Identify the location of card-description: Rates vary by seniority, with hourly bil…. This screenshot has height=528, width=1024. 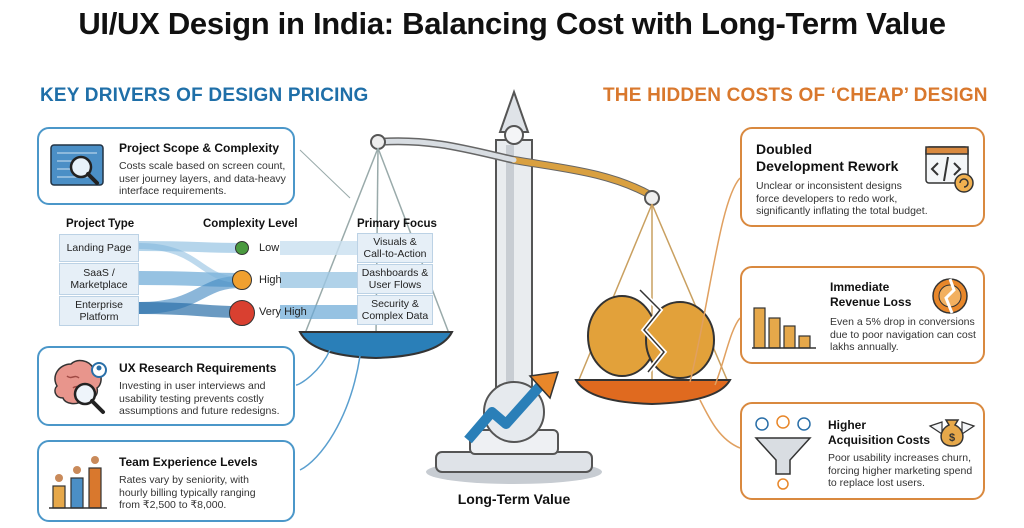
(187, 493).